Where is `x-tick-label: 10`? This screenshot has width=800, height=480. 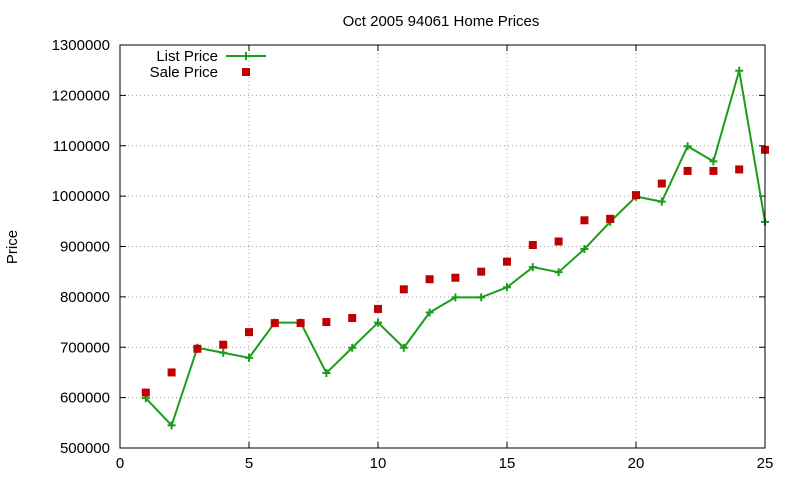
x-tick-label: 10 is located at coordinates (378, 463).